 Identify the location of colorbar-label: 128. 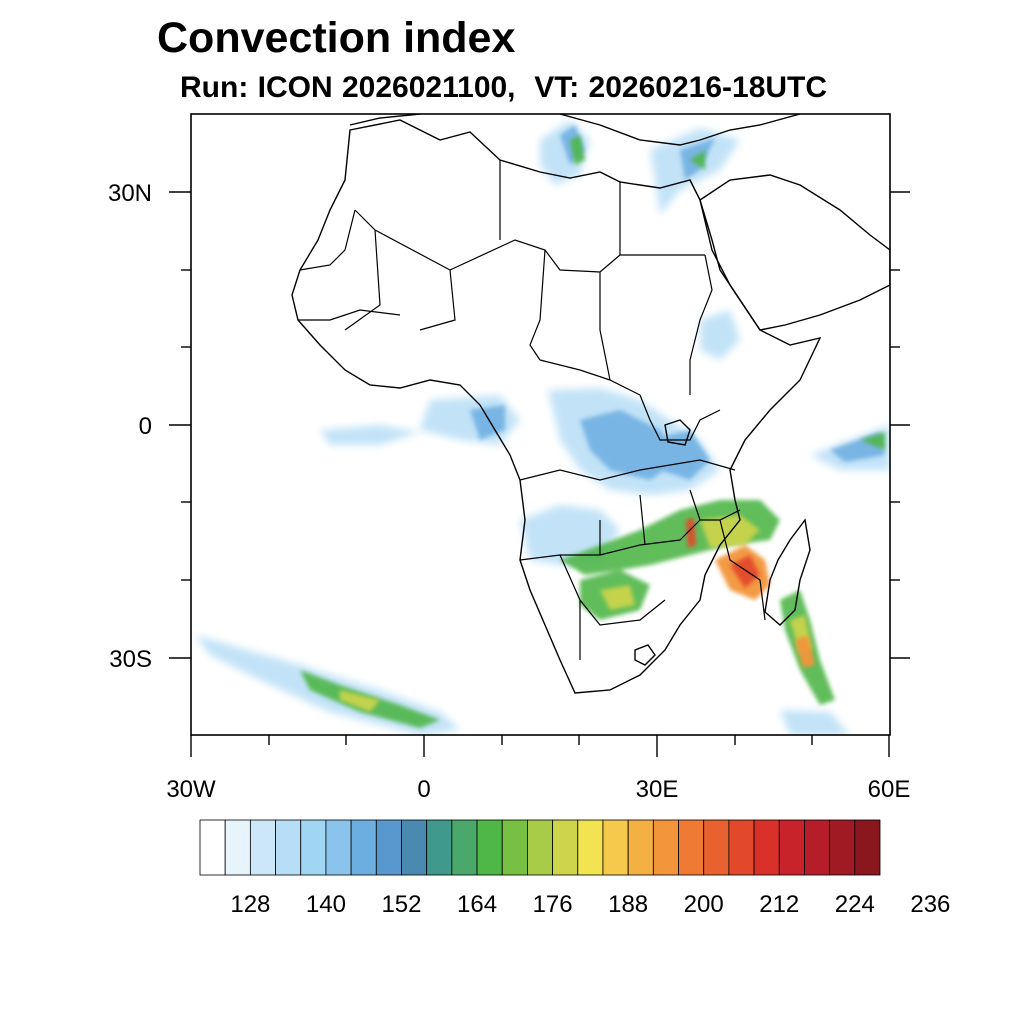
(250, 904).